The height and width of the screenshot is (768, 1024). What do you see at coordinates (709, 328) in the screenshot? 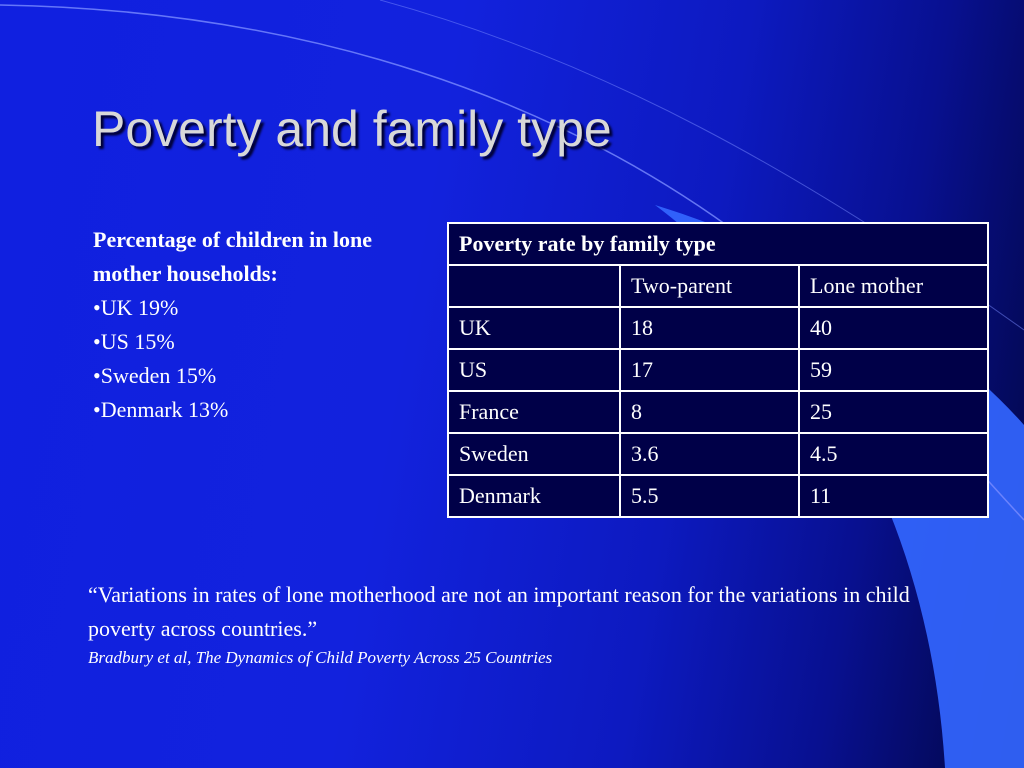
I see `table-cell: 18` at bounding box center [709, 328].